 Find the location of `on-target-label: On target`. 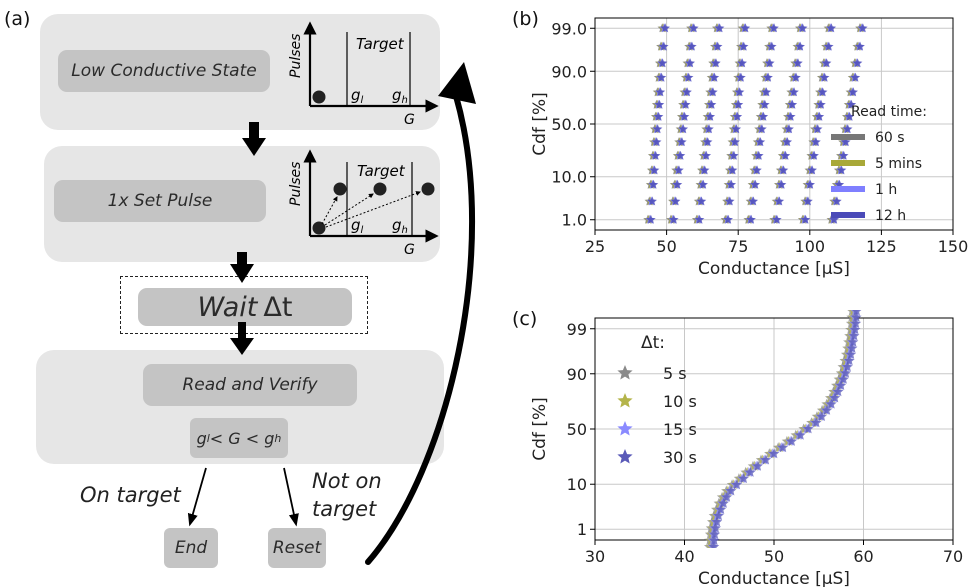

on-target-label: On target is located at coordinates (130, 495).